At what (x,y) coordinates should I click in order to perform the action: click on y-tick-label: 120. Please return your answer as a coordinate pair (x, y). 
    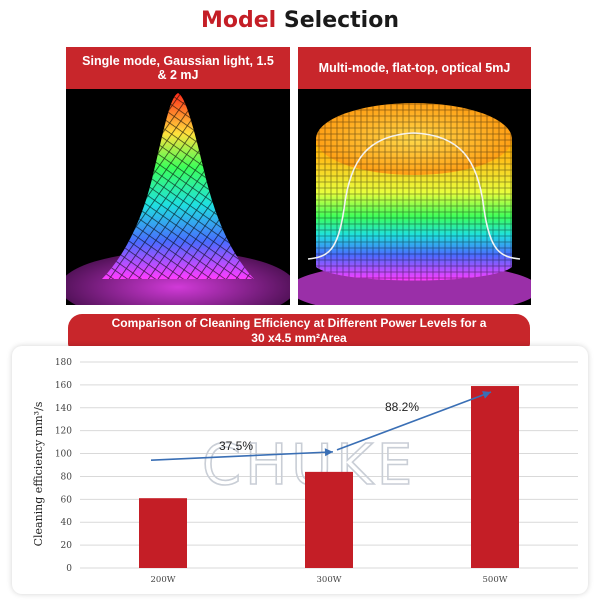
    Looking at the image, I should click on (63, 432).